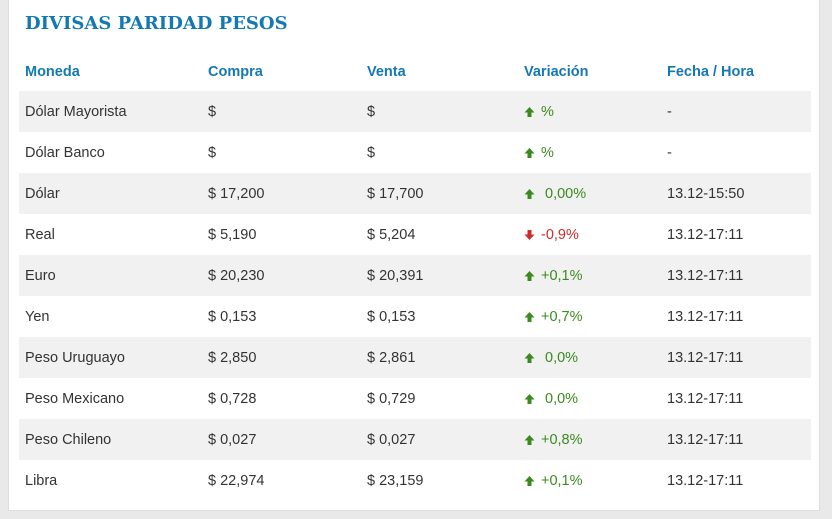 This screenshot has height=519, width=832. Describe the element at coordinates (556, 72) in the screenshot. I see `header-variacion: Variación` at that location.